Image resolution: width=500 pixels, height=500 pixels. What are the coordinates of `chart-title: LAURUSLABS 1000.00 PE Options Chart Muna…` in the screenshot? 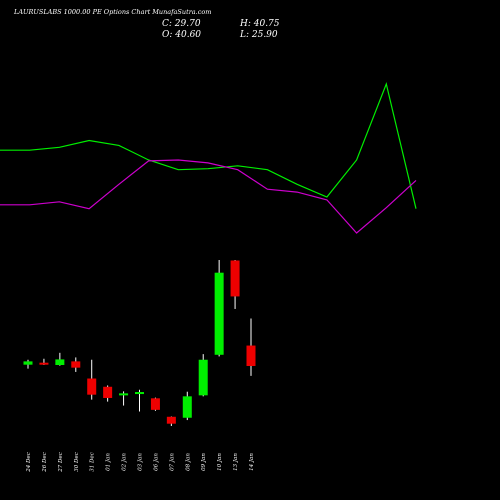 It's located at (112, 12).